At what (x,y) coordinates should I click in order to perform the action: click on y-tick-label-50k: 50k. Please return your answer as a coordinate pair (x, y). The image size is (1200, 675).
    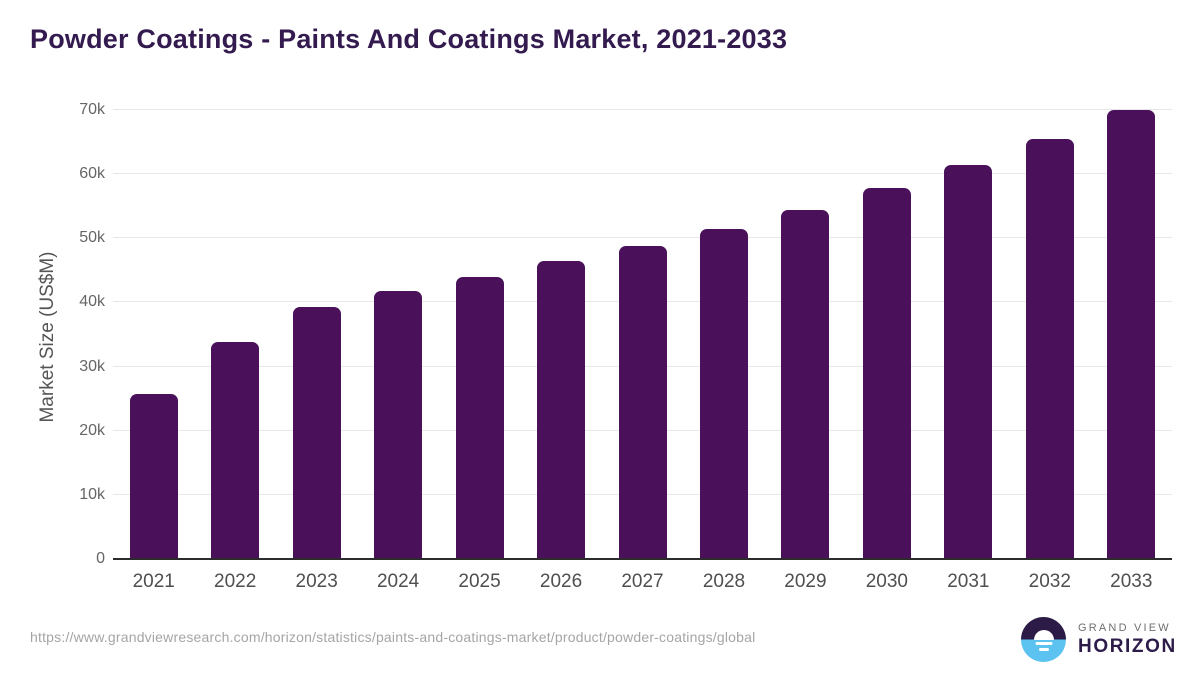
    Looking at the image, I should click on (92, 238).